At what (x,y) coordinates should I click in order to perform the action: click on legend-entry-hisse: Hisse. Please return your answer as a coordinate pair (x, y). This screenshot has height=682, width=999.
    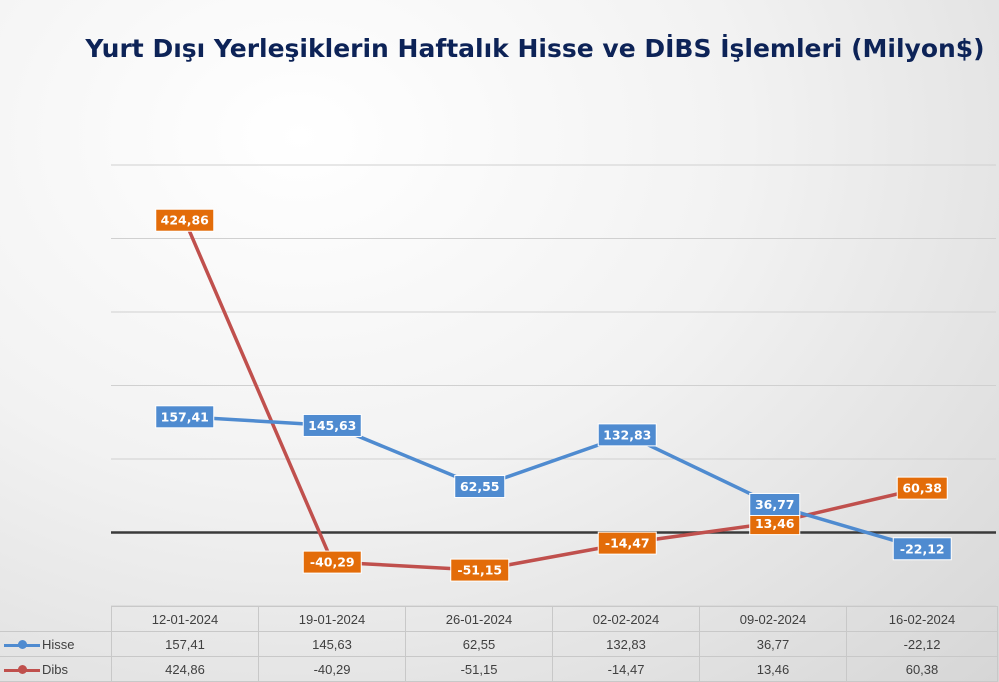
    Looking at the image, I should click on (56, 644).